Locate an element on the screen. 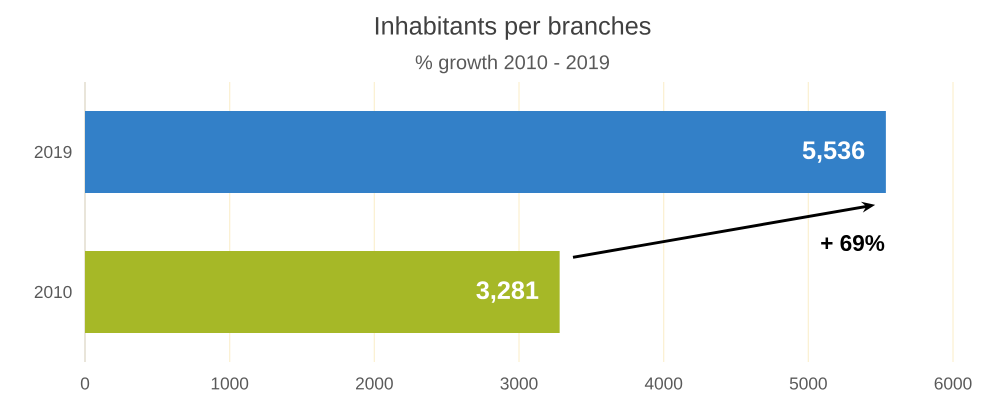 This screenshot has width=981, height=402. x-tick-label: 4000 is located at coordinates (663, 383).